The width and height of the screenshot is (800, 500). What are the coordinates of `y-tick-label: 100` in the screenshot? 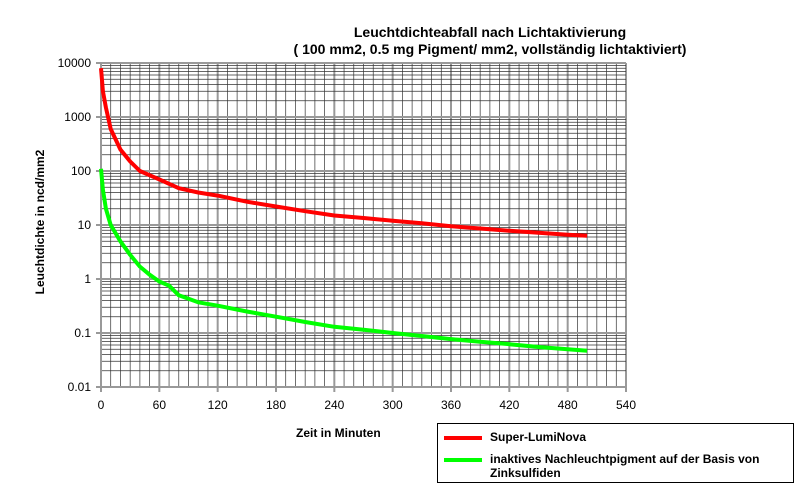 It's located at (81, 171).